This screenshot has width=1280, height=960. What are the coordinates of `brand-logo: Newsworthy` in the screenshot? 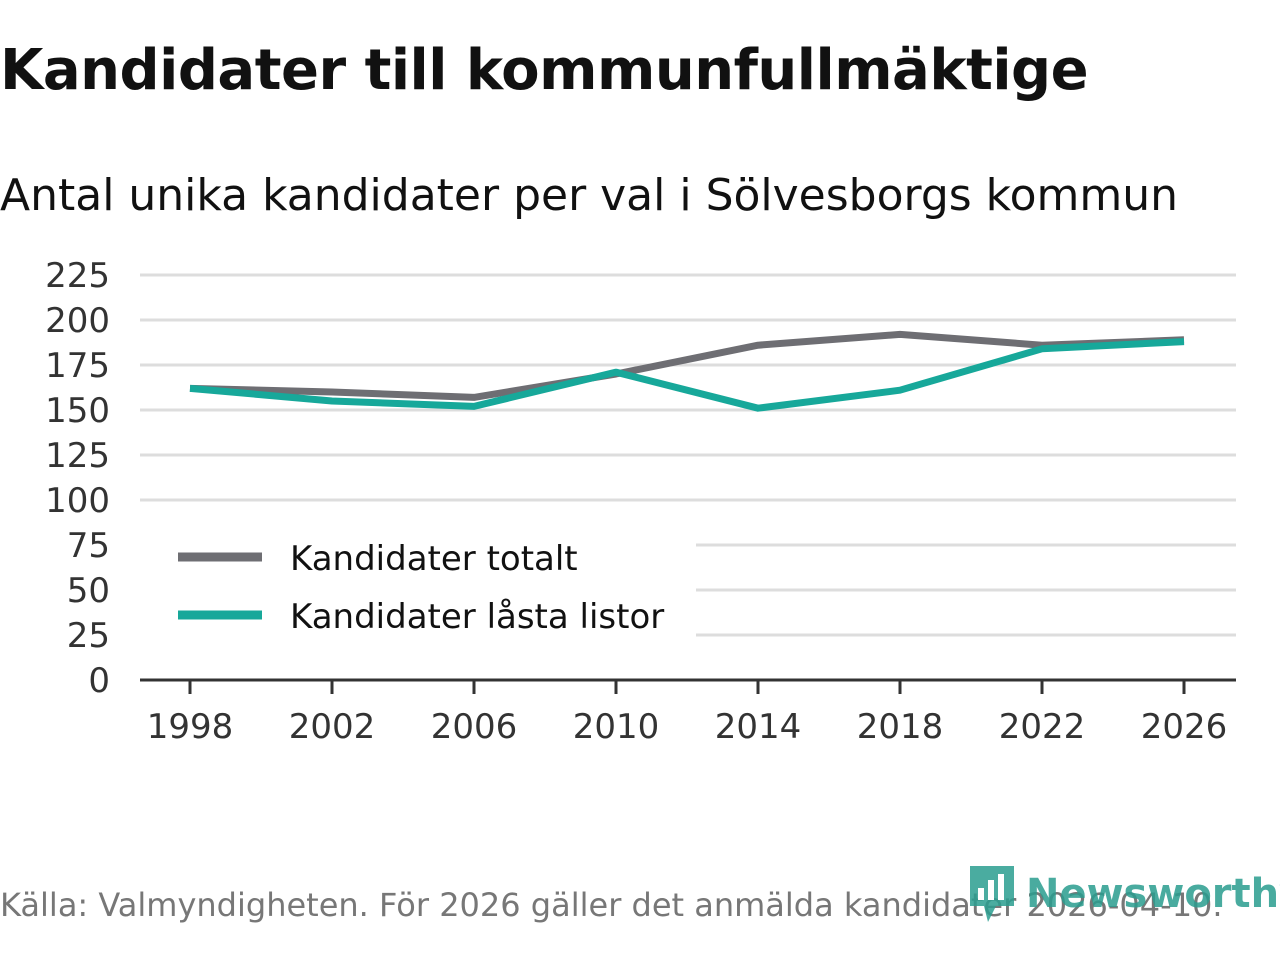 It's located at (1123, 894).